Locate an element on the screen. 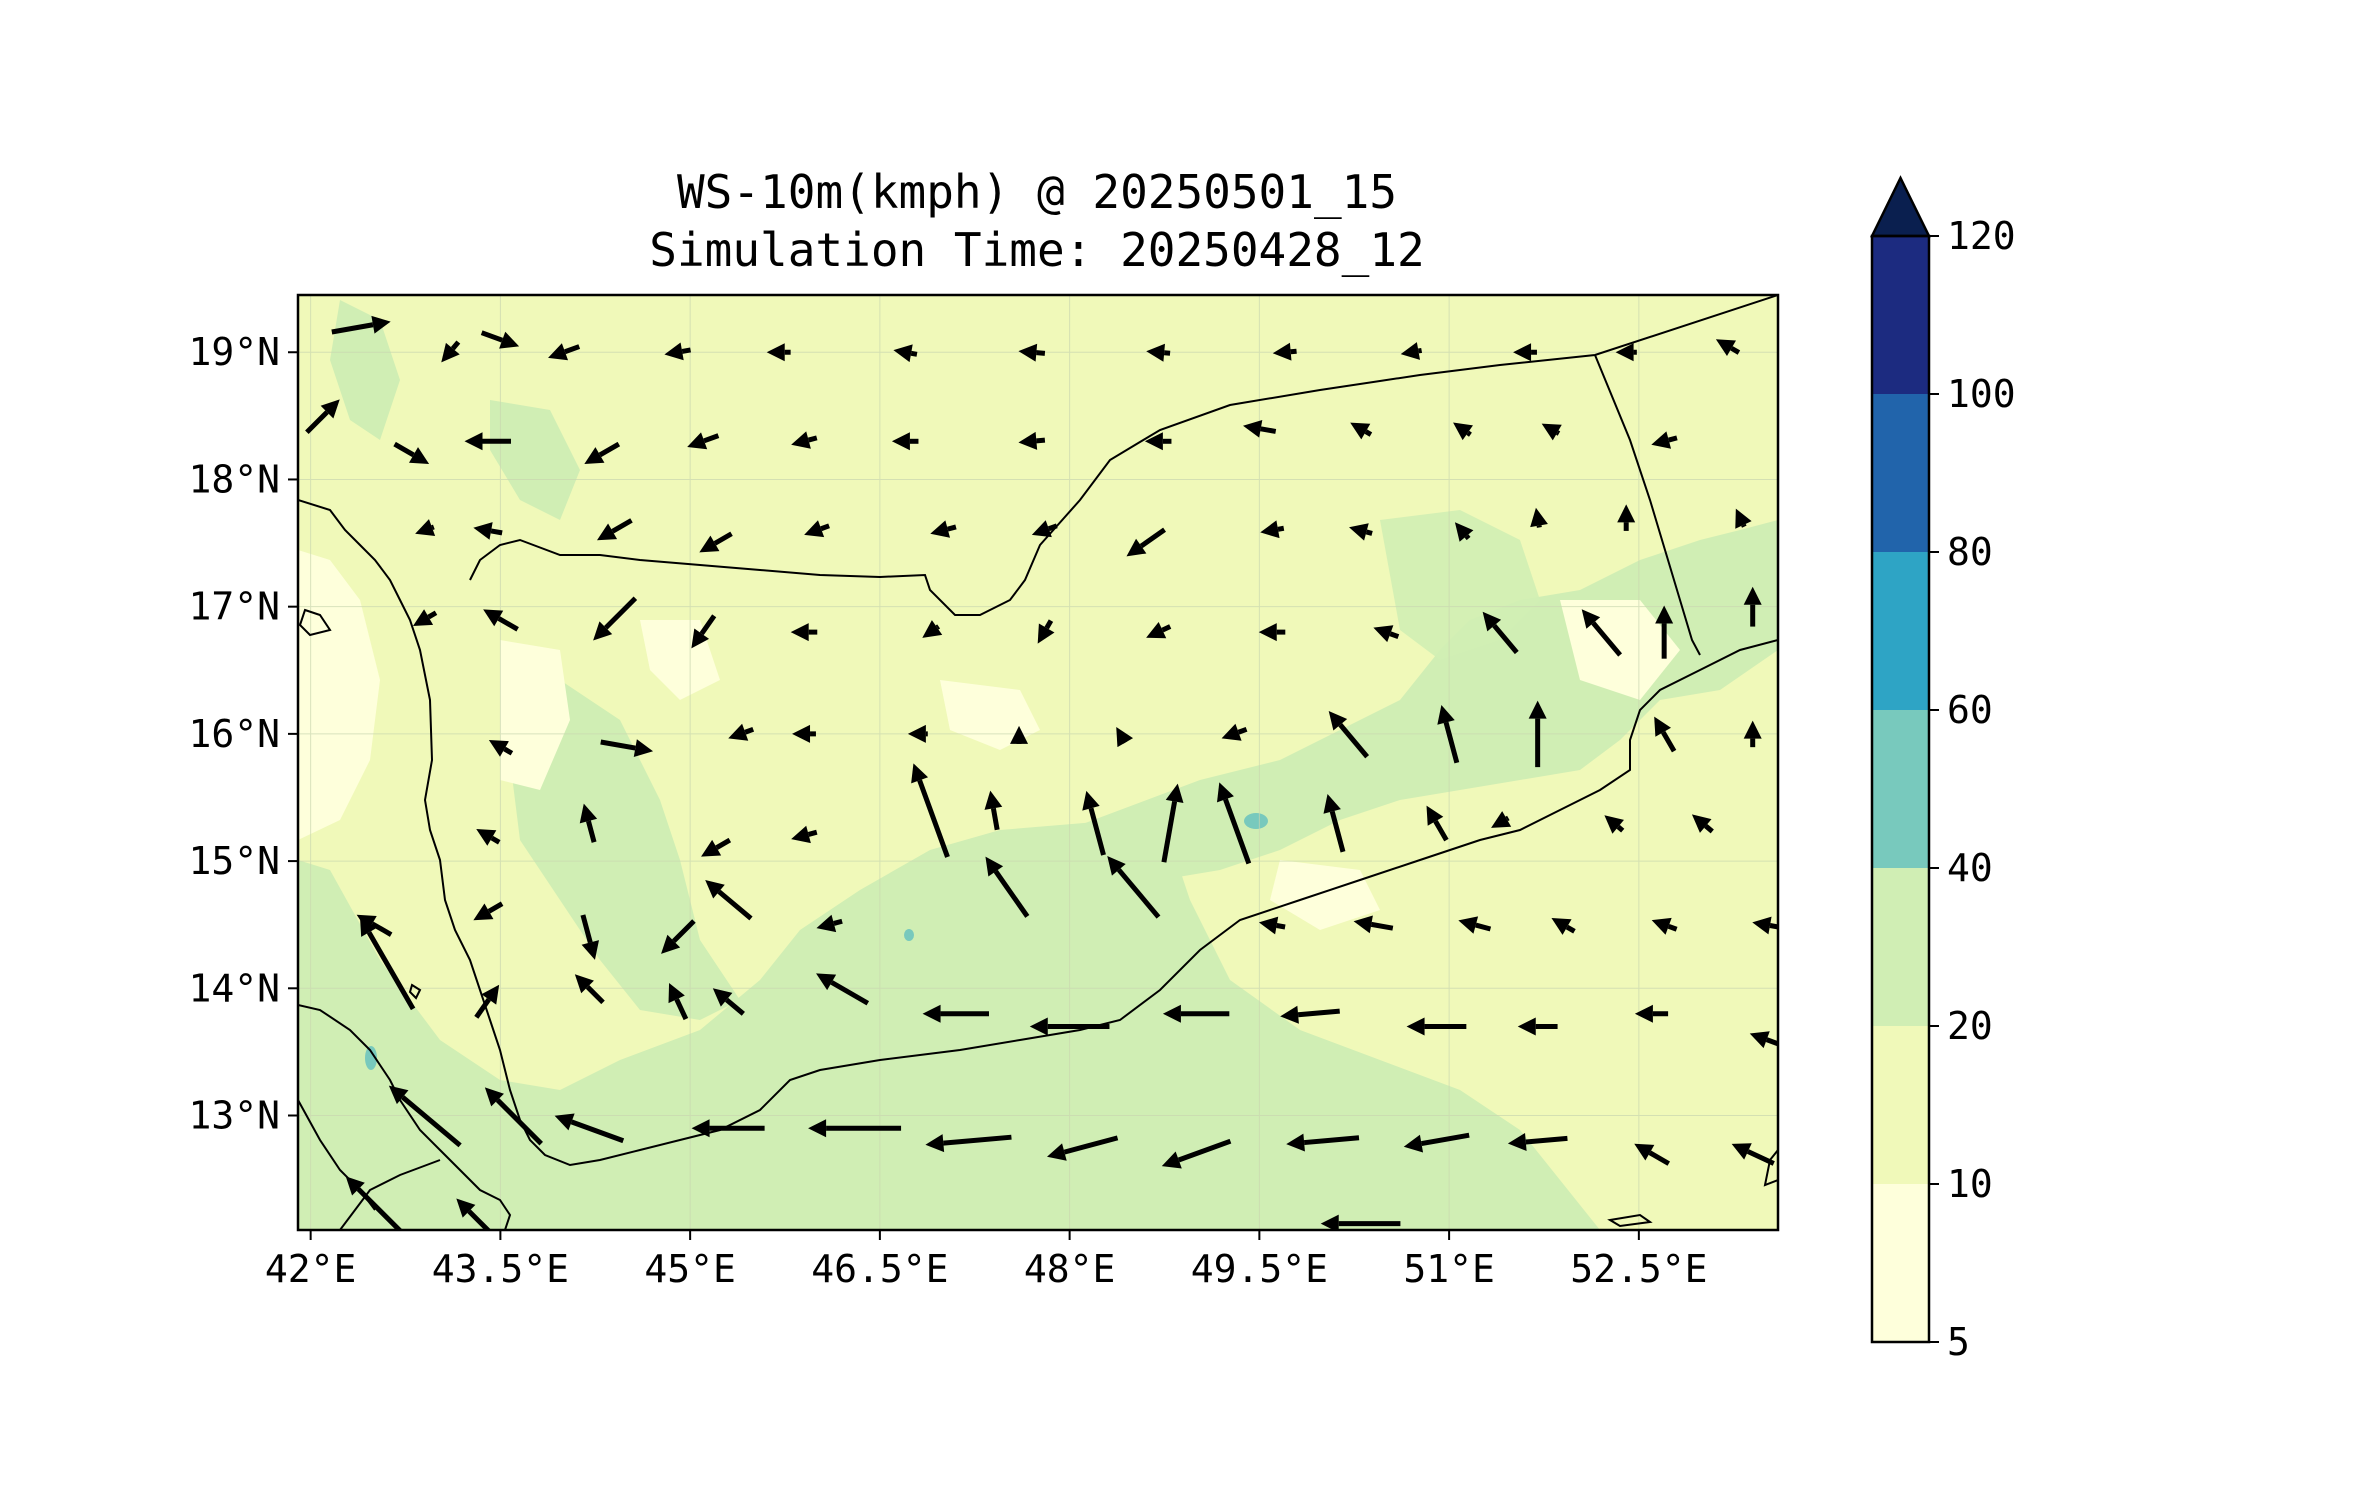  y-tick-label: 15°N is located at coordinates (234, 861).